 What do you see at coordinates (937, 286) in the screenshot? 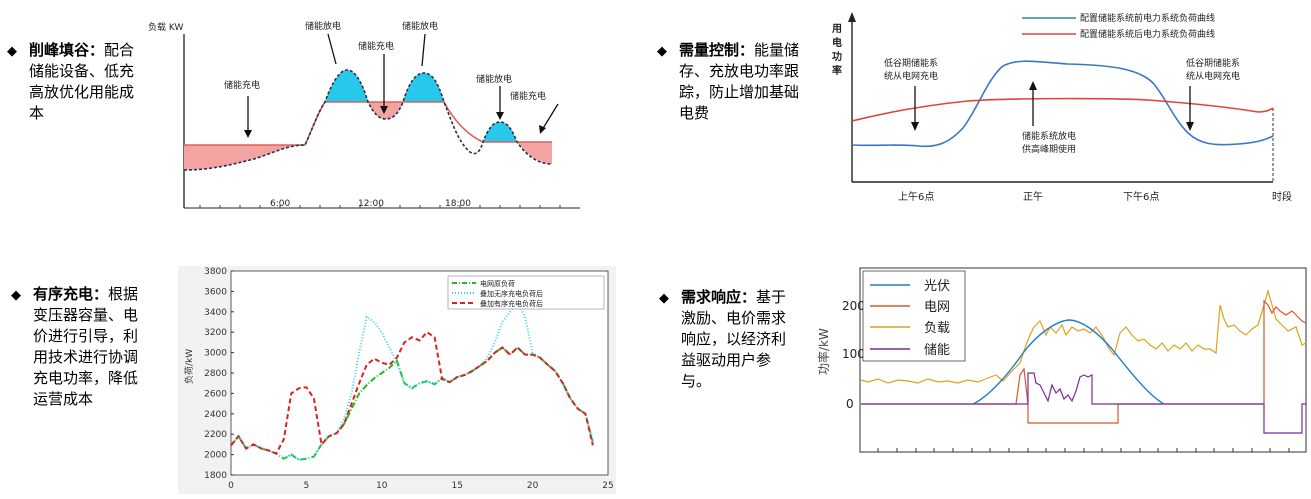
I see `legend-label: 光伏` at bounding box center [937, 286].